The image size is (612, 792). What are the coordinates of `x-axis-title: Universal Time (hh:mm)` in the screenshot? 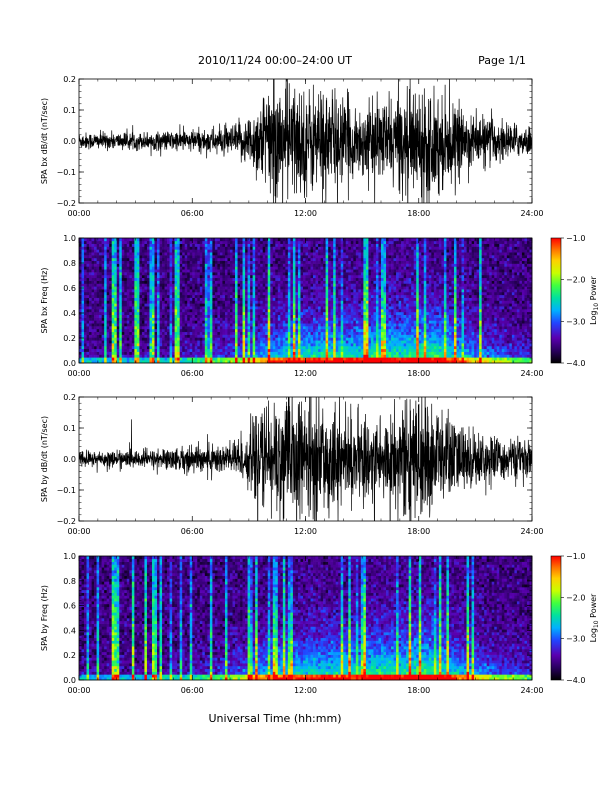 It's located at (275, 718).